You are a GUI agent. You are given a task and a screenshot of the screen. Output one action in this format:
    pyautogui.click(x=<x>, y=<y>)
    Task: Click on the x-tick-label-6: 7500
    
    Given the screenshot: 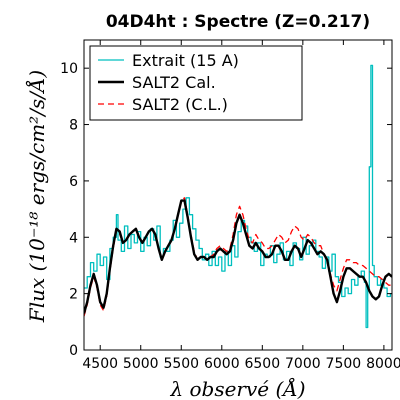 What is the action you would take?
    pyautogui.click(x=344, y=364)
    